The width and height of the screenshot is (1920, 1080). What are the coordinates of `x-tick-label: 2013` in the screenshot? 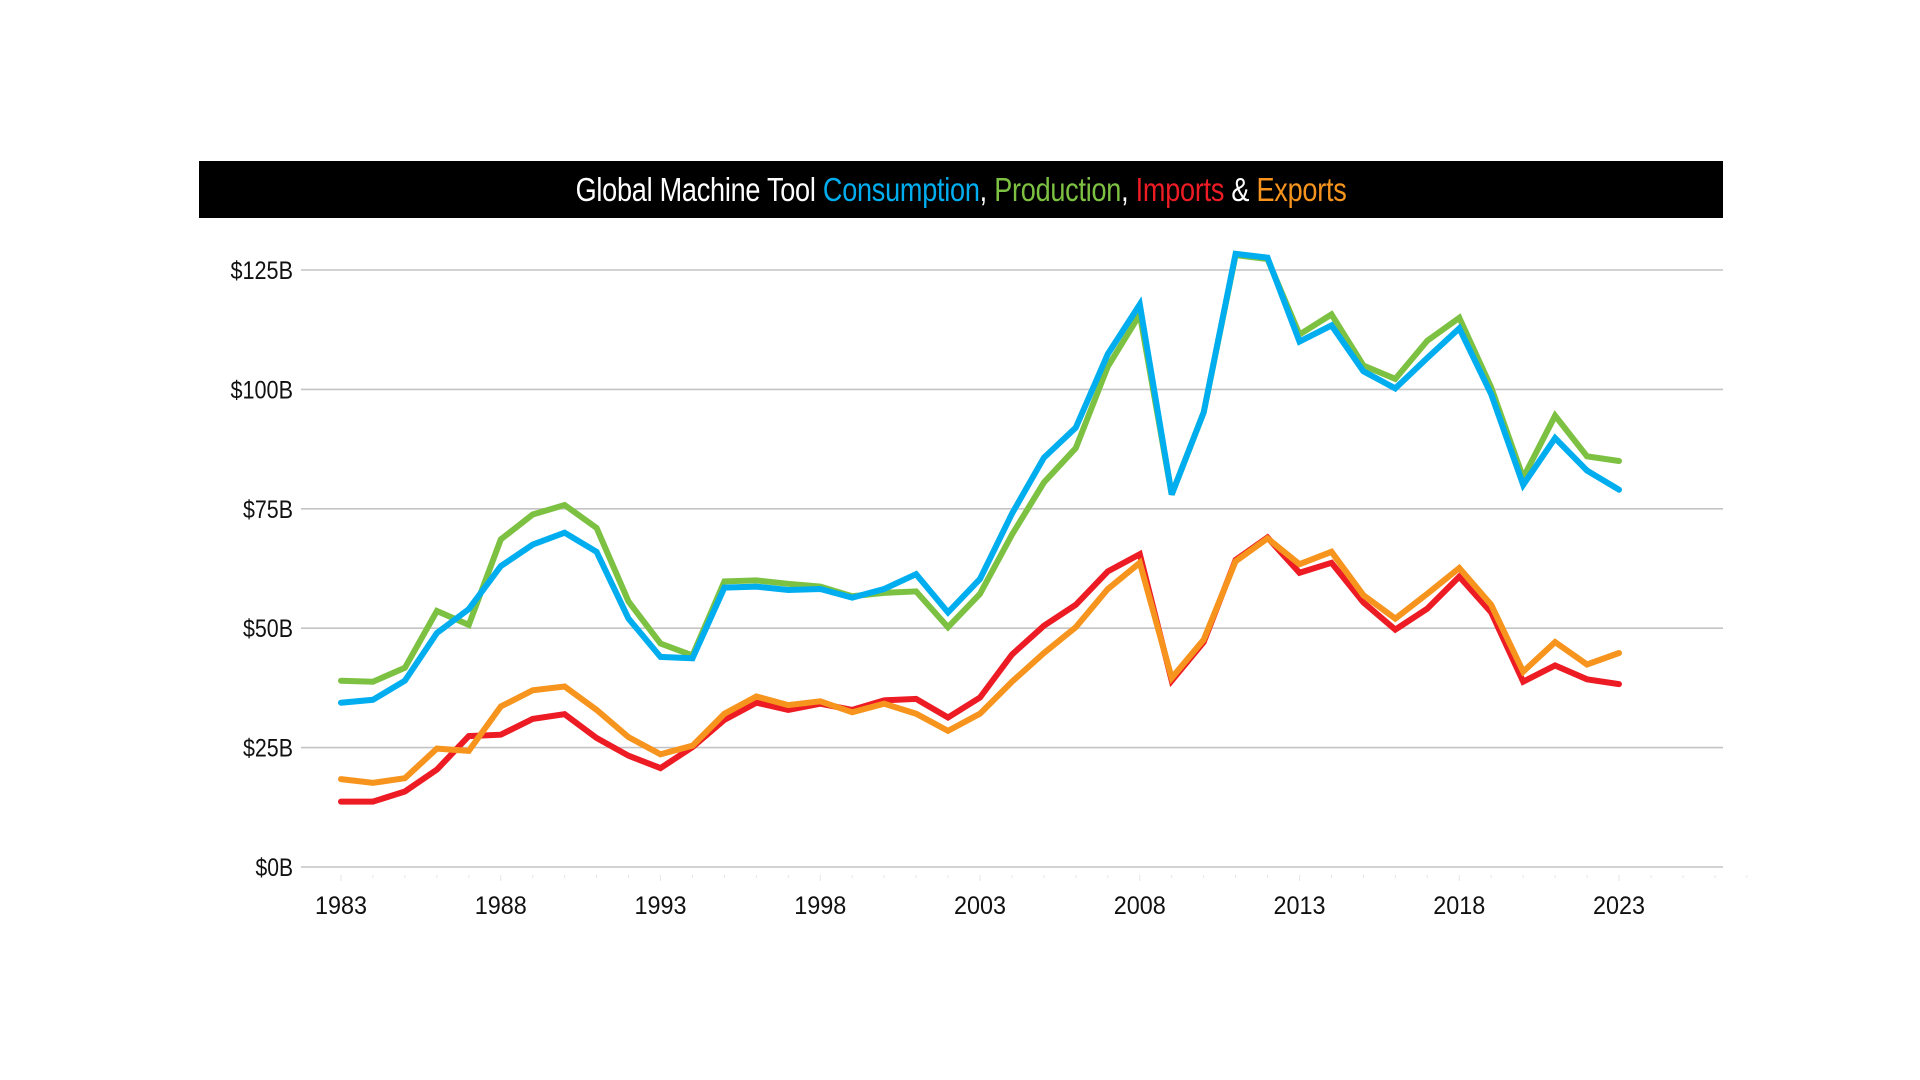 It's located at (1300, 906).